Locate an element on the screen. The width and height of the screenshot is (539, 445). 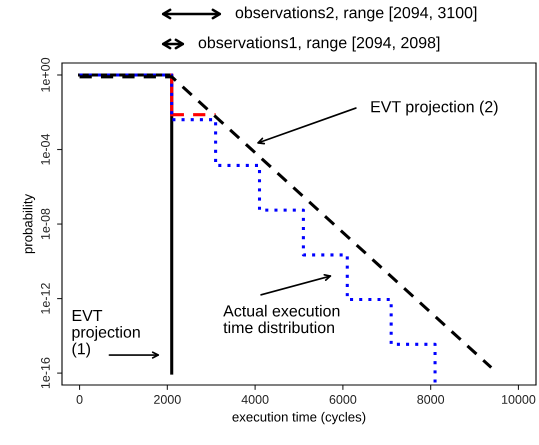
y-tick-label: 1e+00 is located at coordinates (45, 75).